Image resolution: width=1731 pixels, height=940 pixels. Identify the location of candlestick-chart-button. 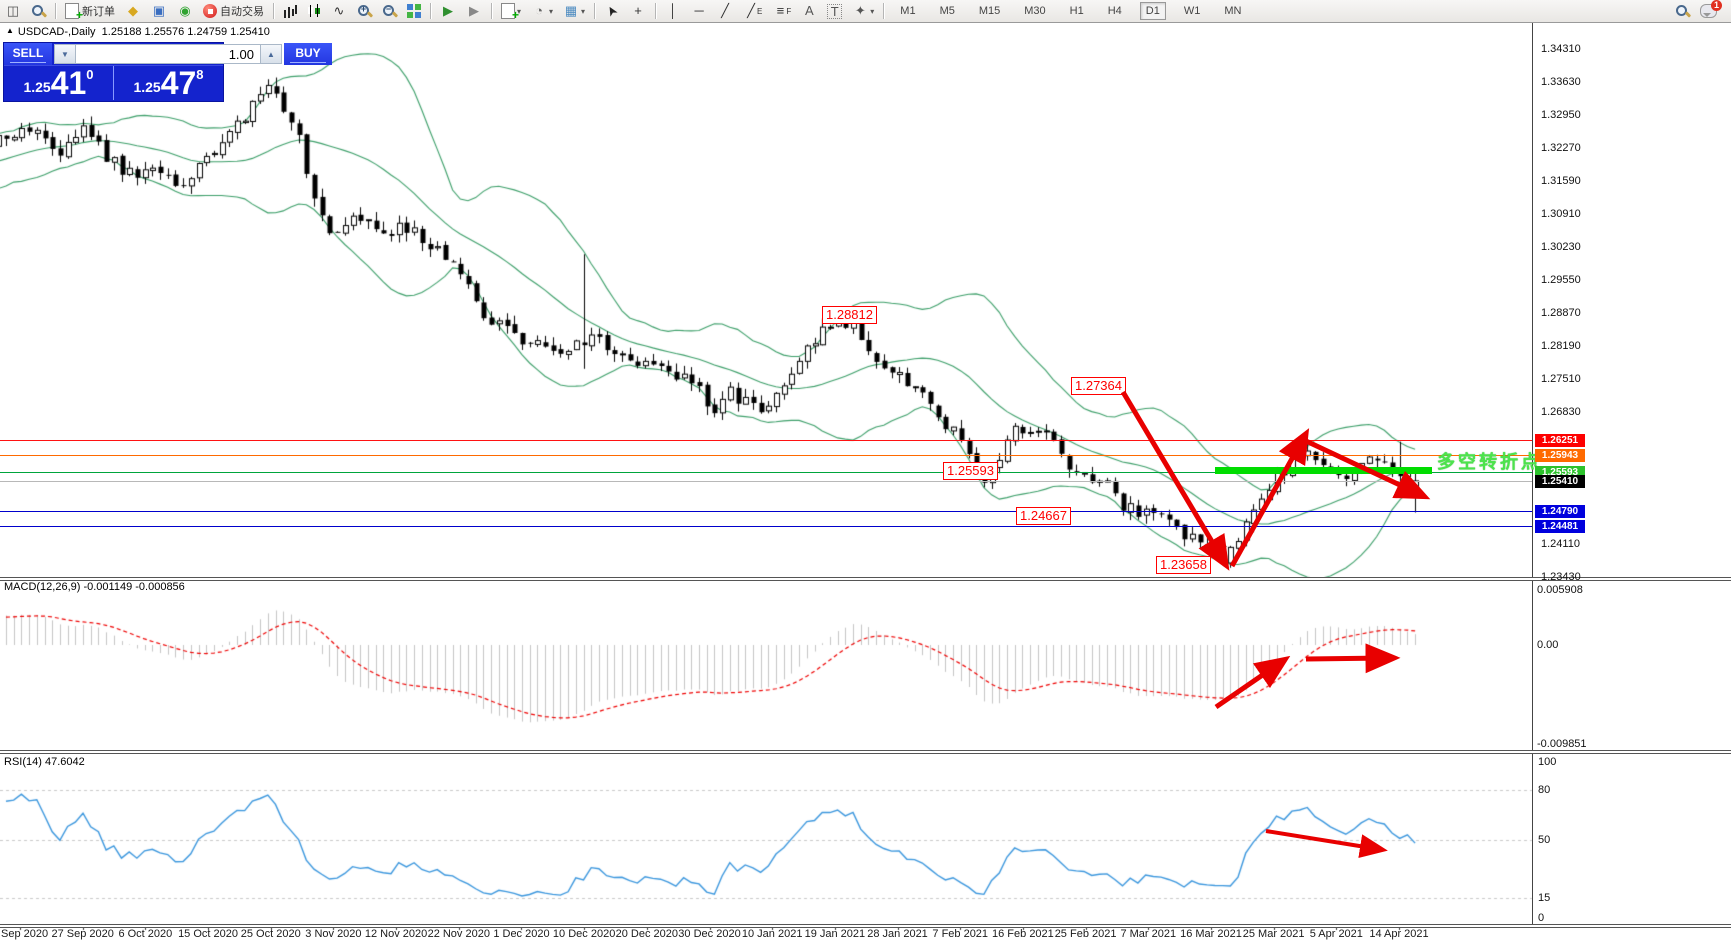
(314, 11).